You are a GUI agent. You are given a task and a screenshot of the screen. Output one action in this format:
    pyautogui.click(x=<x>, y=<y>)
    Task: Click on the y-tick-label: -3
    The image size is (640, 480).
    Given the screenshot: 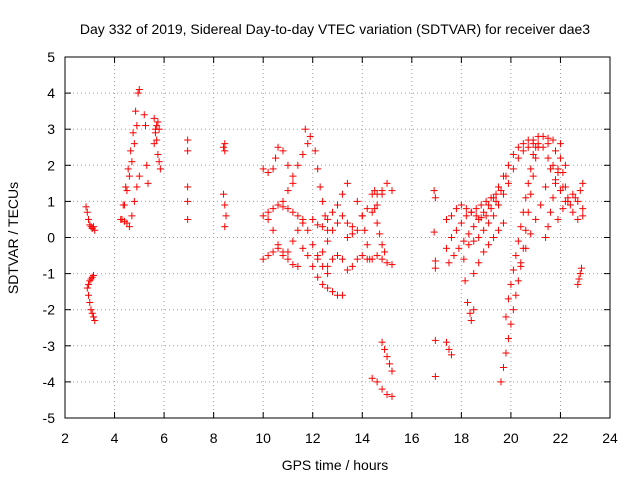 What is the action you would take?
    pyautogui.click(x=49, y=346)
    